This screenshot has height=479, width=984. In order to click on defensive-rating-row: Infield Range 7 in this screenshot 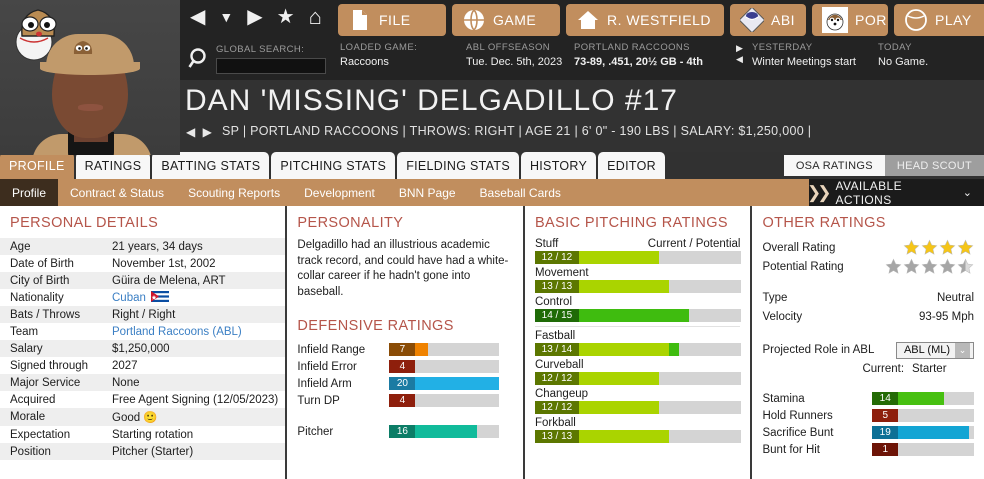, I will do `click(405, 349)`.